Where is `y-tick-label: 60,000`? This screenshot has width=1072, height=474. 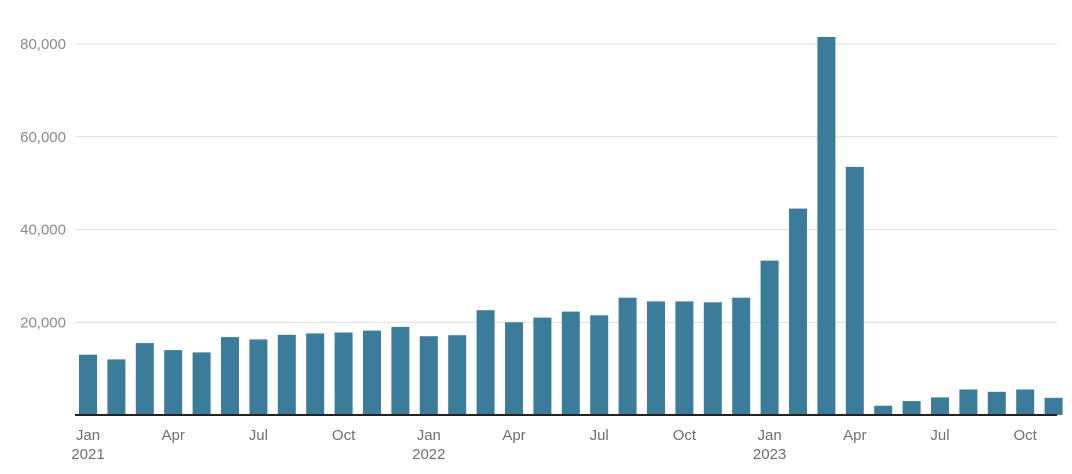 y-tick-label: 60,000 is located at coordinates (43, 137).